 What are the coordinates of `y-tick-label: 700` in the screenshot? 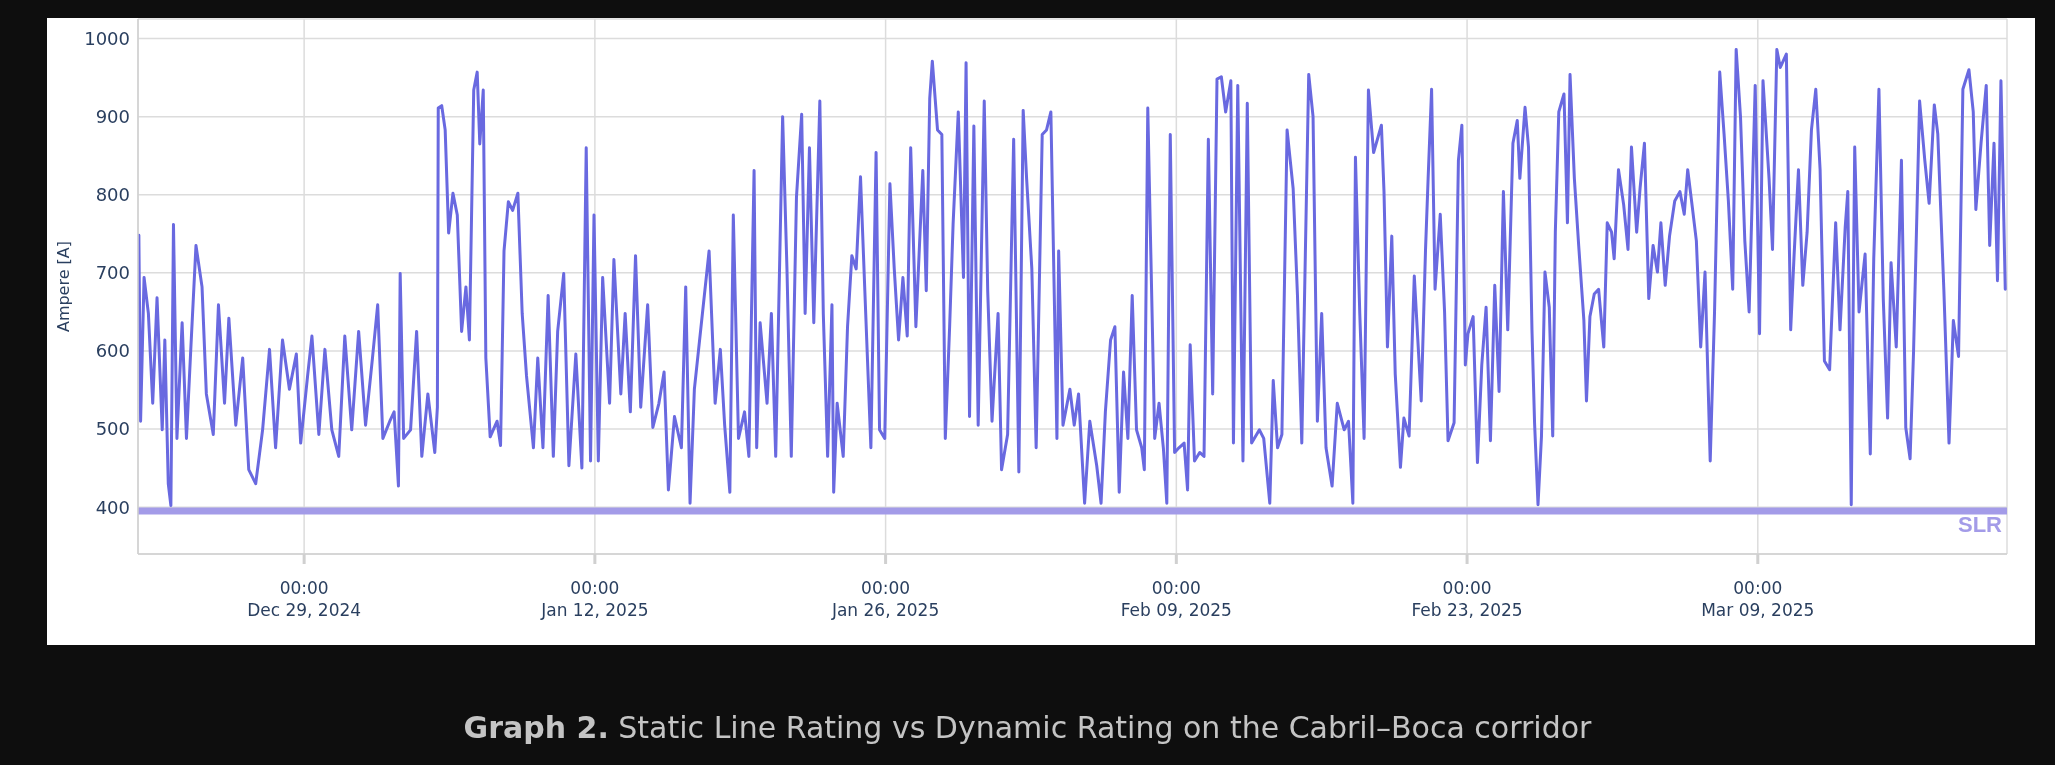 It's located at (112, 273).